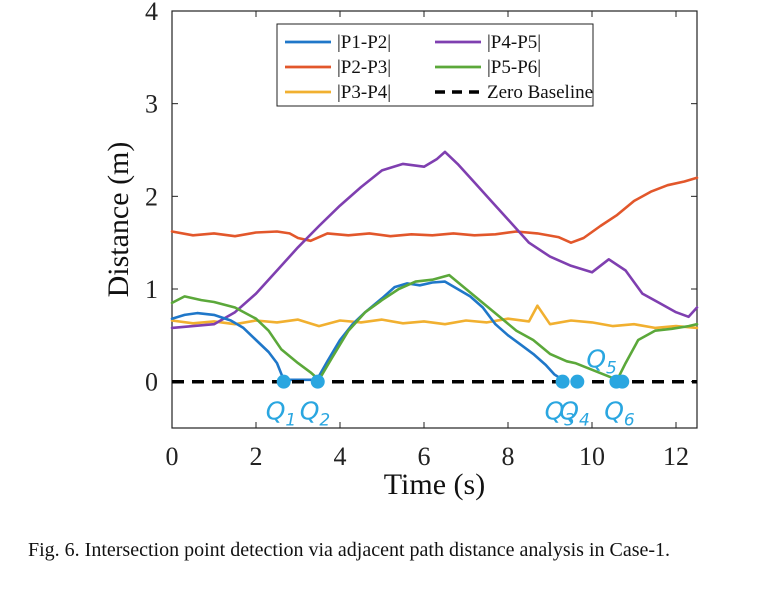  What do you see at coordinates (364, 92) in the screenshot?
I see `legend-label: |P3-P4|` at bounding box center [364, 92].